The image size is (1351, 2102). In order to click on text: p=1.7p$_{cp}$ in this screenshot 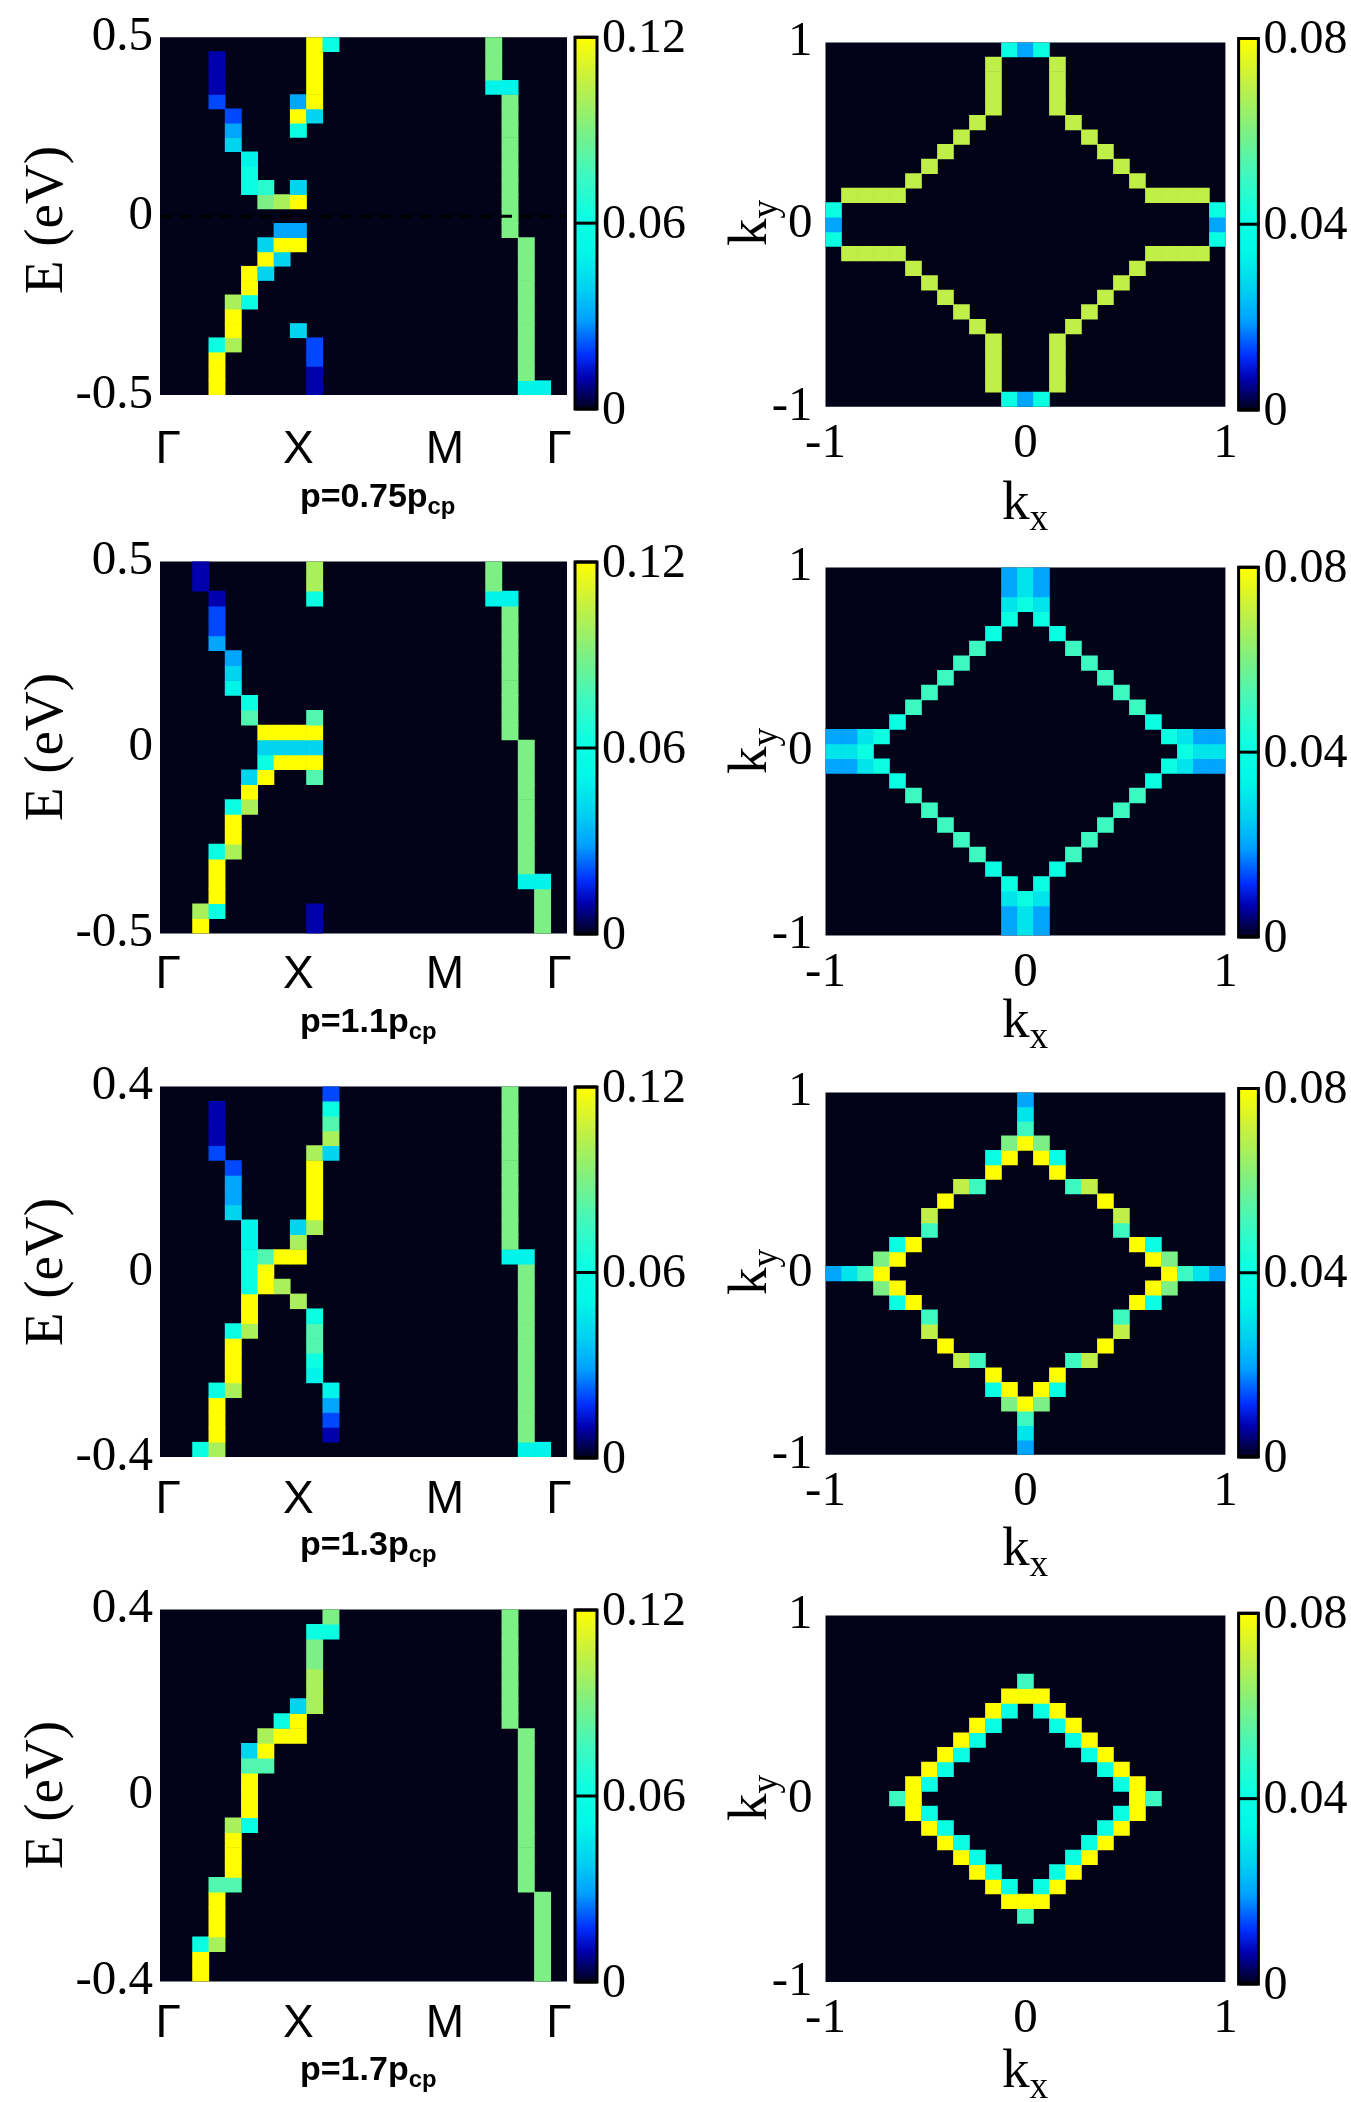, I will do `click(368, 2071)`.